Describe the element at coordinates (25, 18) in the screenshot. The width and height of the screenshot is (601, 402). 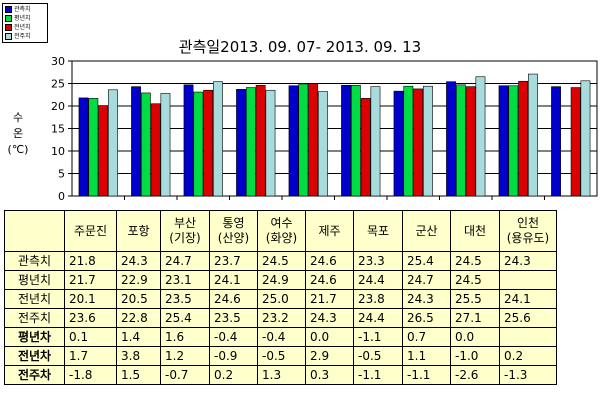
I see `legend-item: 평년치` at that location.